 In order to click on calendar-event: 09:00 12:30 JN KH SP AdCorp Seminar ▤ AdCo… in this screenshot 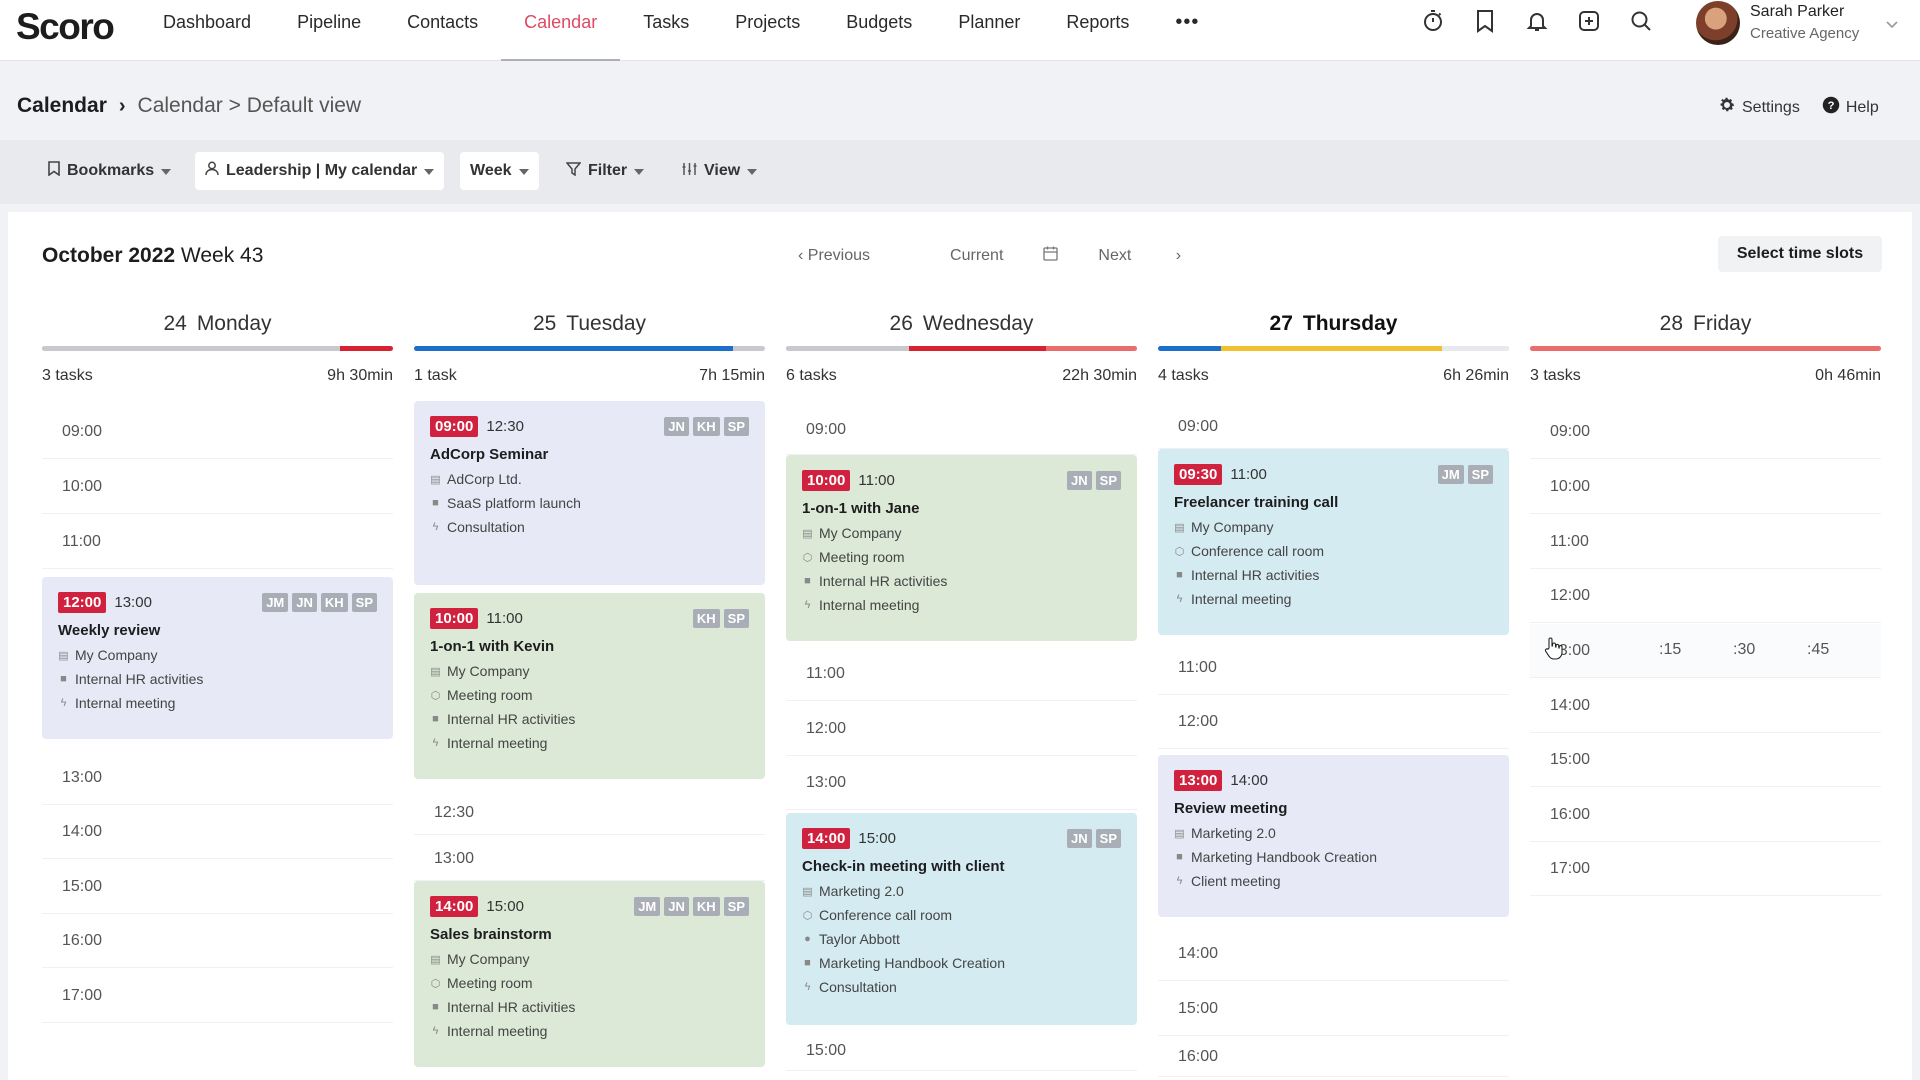, I will do `click(589, 493)`.